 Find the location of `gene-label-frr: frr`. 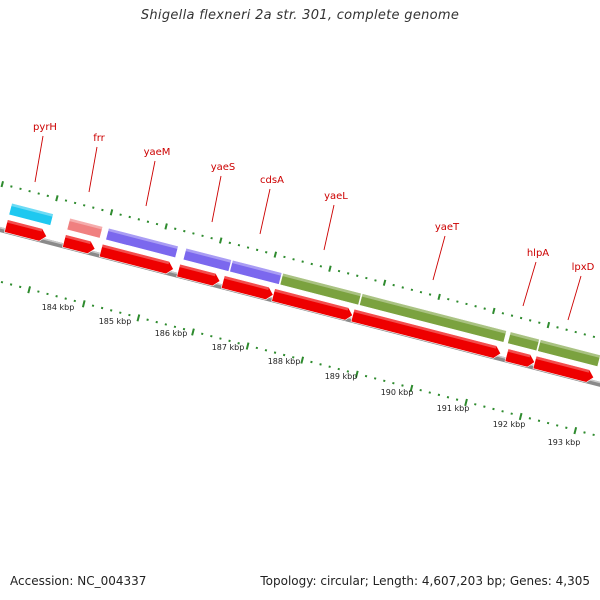

gene-label-frr: frr is located at coordinates (99, 138).